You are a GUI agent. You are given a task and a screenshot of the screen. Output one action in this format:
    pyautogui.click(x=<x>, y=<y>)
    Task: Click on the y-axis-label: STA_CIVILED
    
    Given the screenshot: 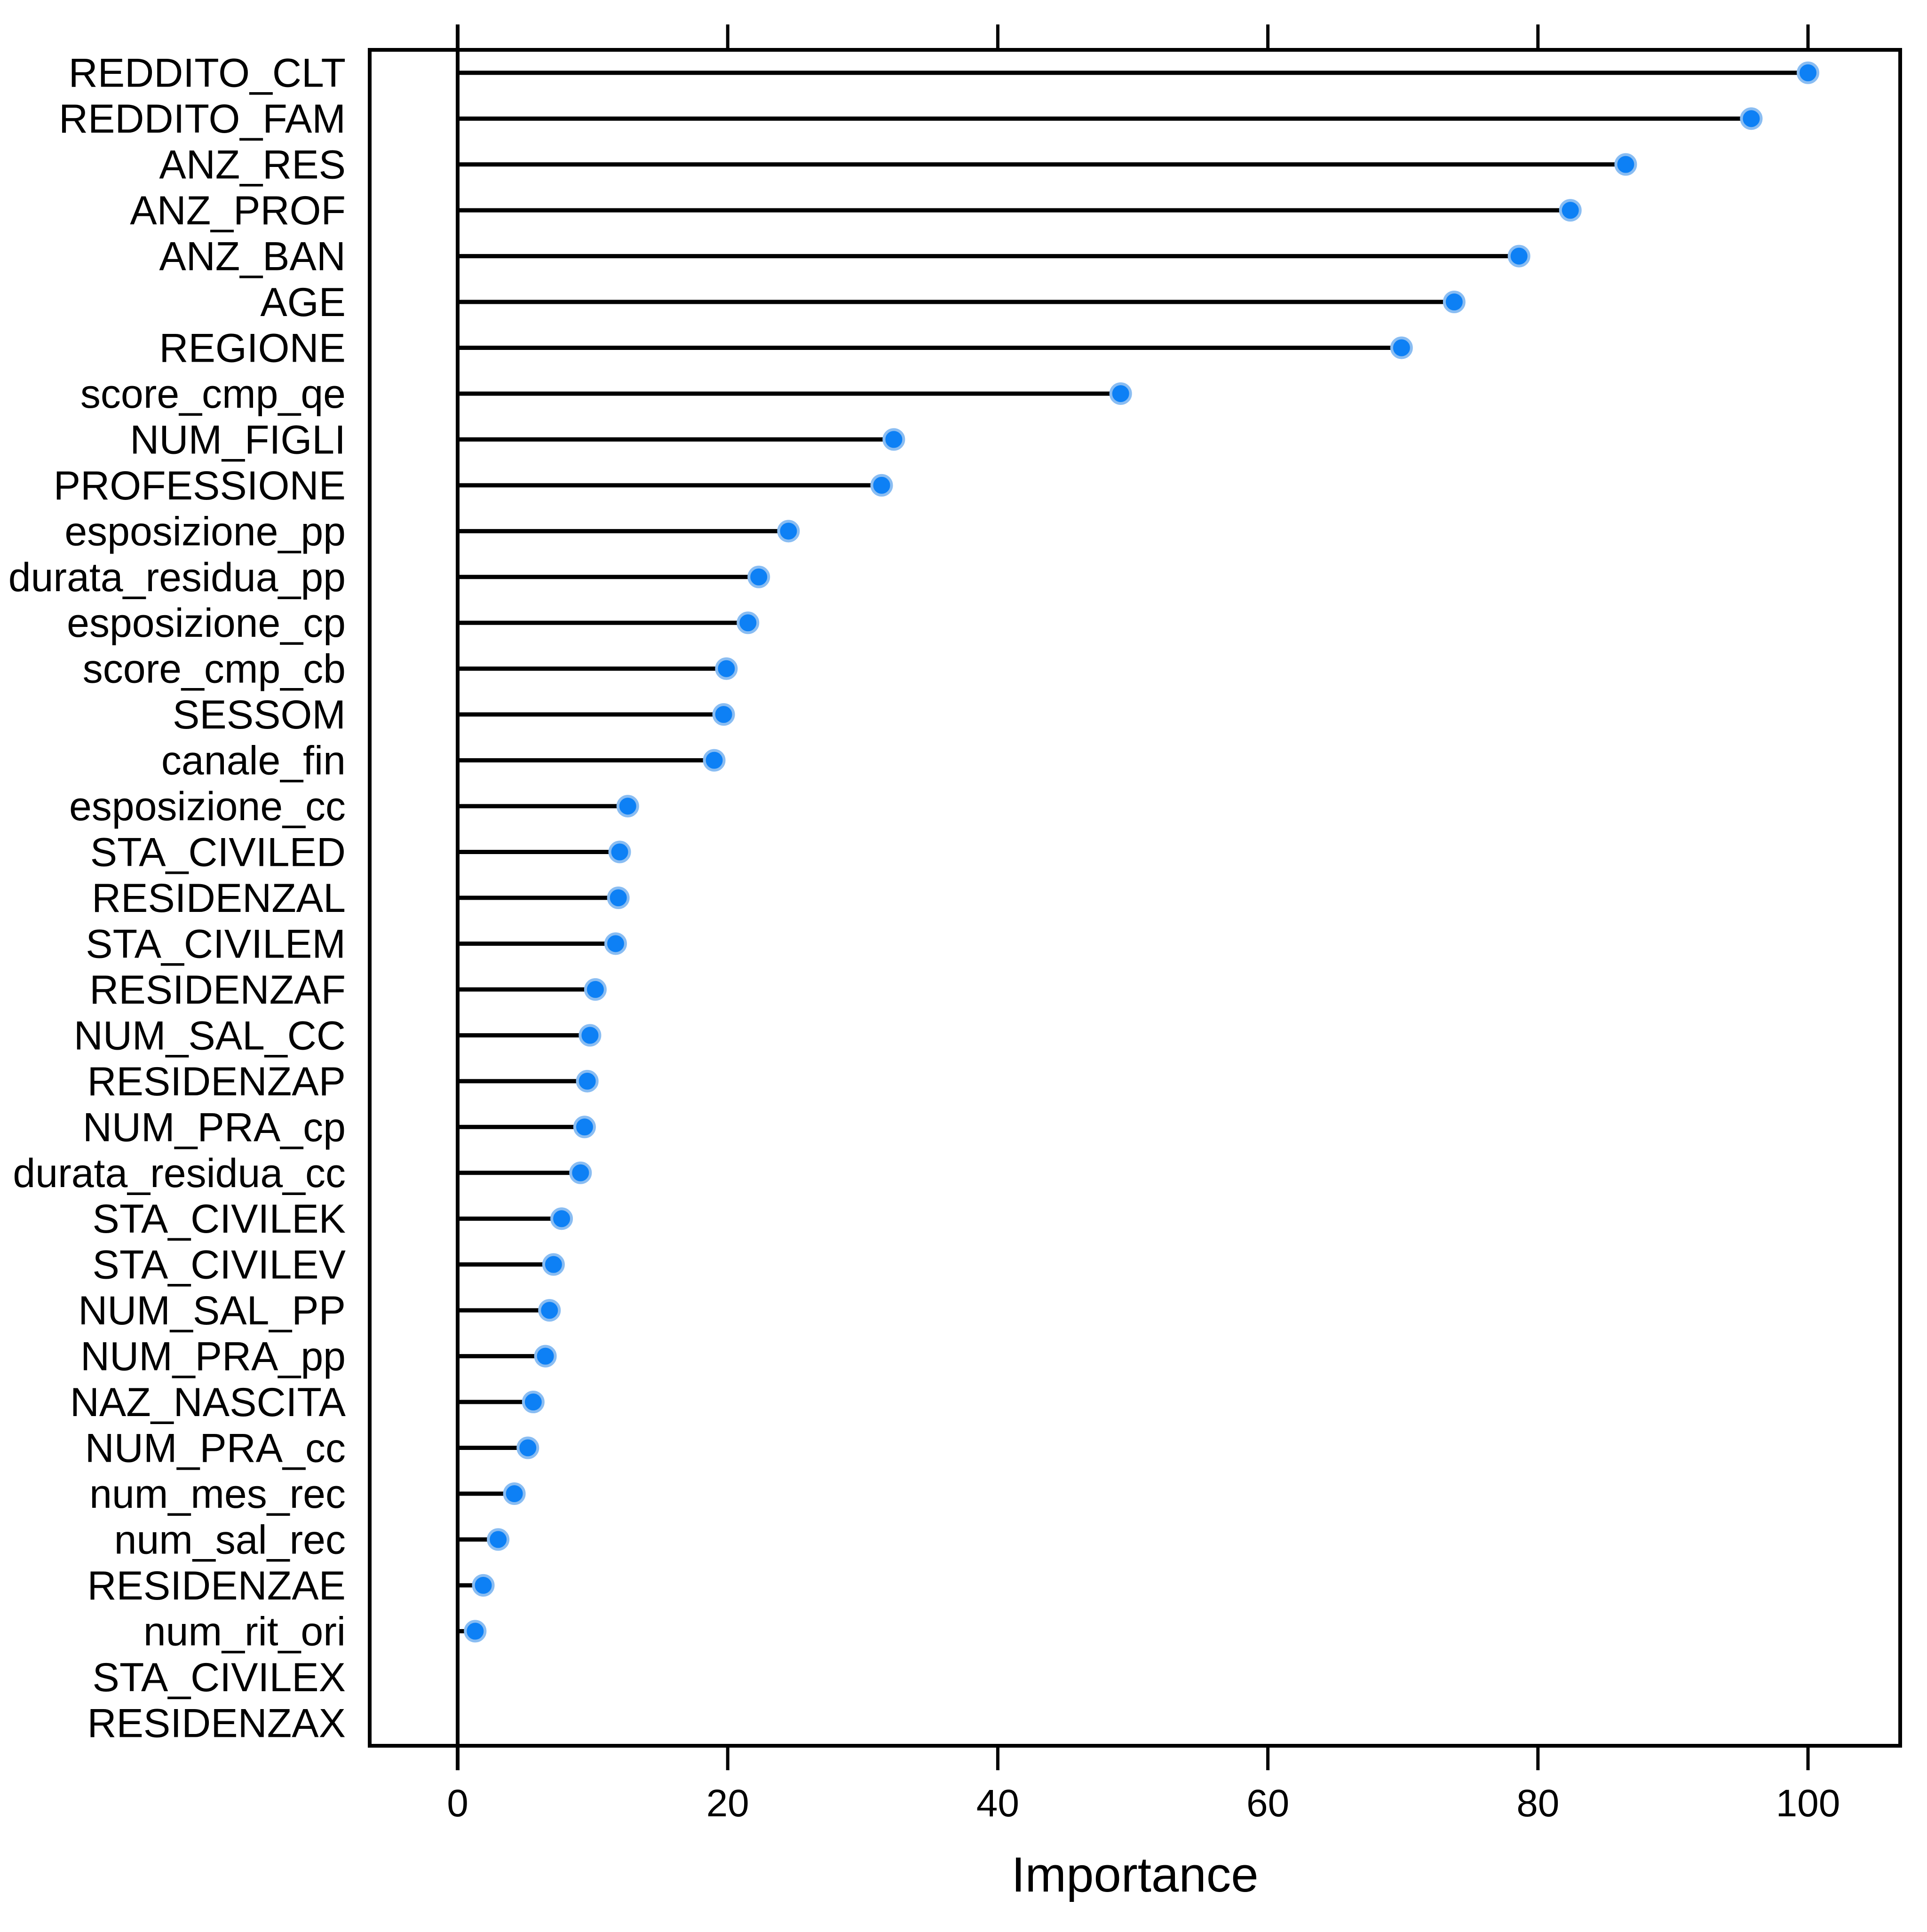 What is the action you would take?
    pyautogui.click(x=218, y=852)
    